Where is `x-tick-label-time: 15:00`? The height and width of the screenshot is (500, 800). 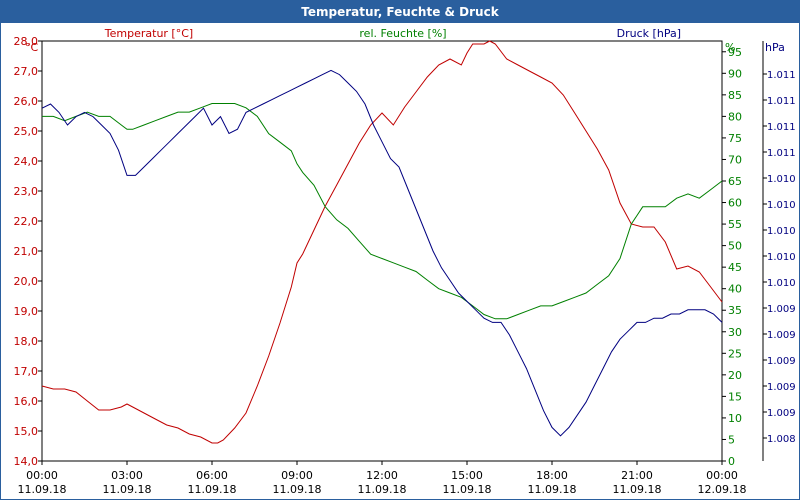
x-tick-label-time: 15:00 is located at coordinates (467, 475).